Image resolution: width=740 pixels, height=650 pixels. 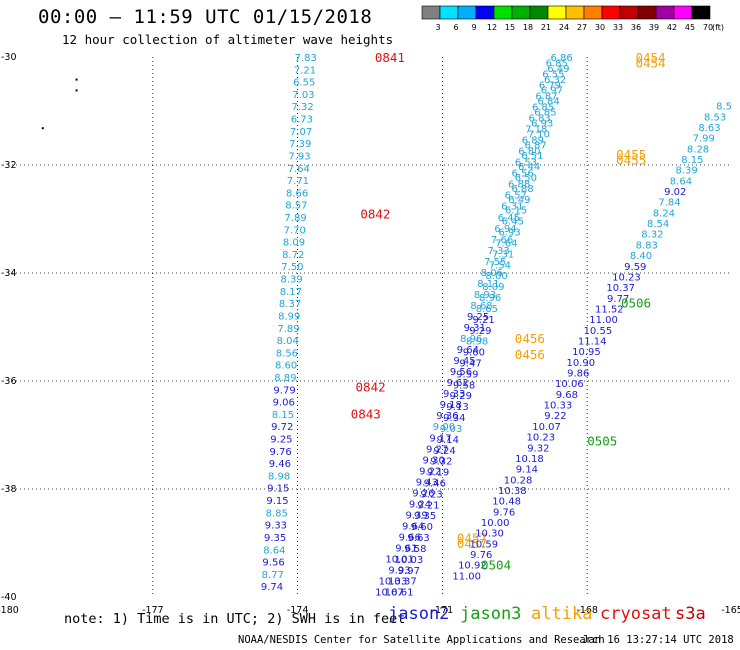 What do you see at coordinates (281, 440) in the screenshot?
I see `wave-height-label: 9.25` at bounding box center [281, 440].